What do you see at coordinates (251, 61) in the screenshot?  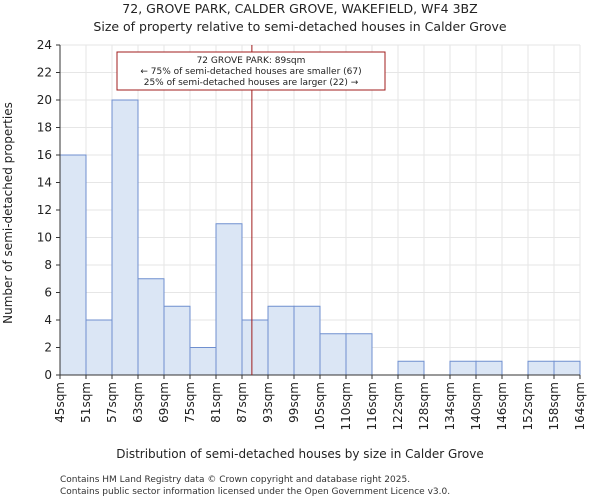 I see `annotation-line-1: 72 GROVE PARK: 89sqm` at bounding box center [251, 61].